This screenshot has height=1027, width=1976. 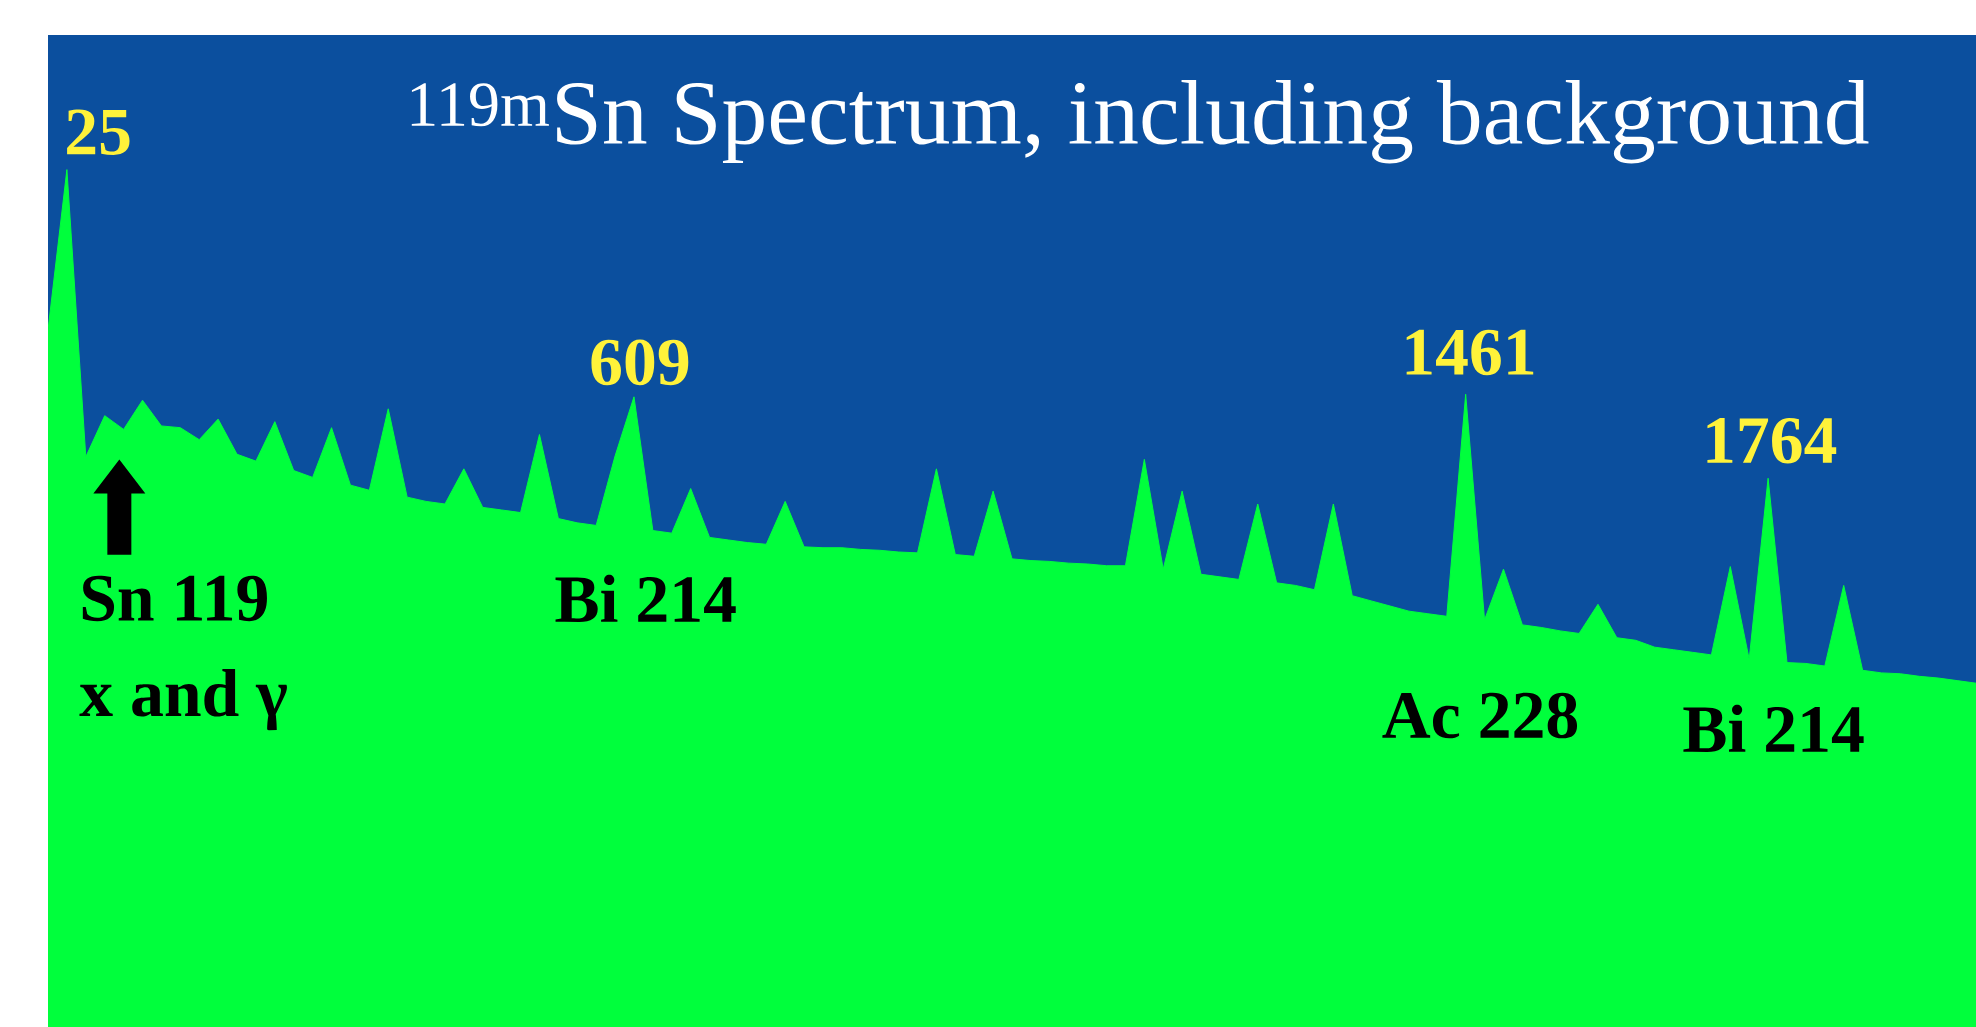 What do you see at coordinates (1772, 440) in the screenshot?
I see `annotation: 1764` at bounding box center [1772, 440].